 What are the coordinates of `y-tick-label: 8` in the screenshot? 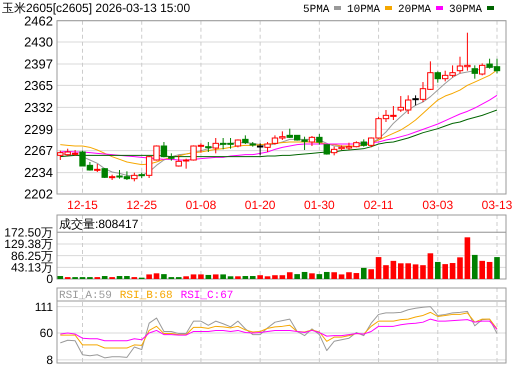 It's located at (50, 359).